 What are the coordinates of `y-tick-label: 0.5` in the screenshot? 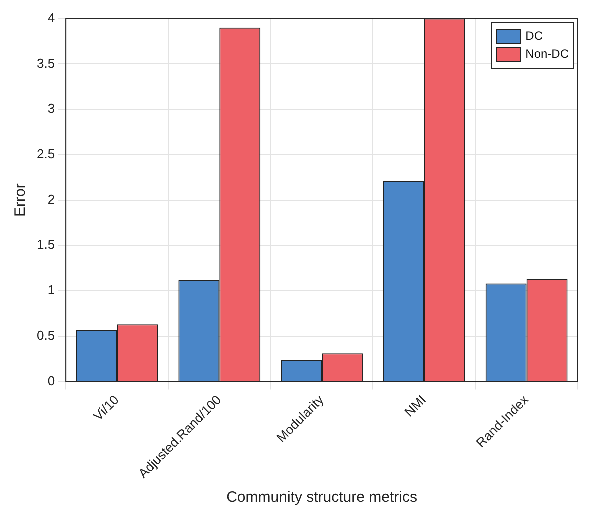 It's located at (46, 335).